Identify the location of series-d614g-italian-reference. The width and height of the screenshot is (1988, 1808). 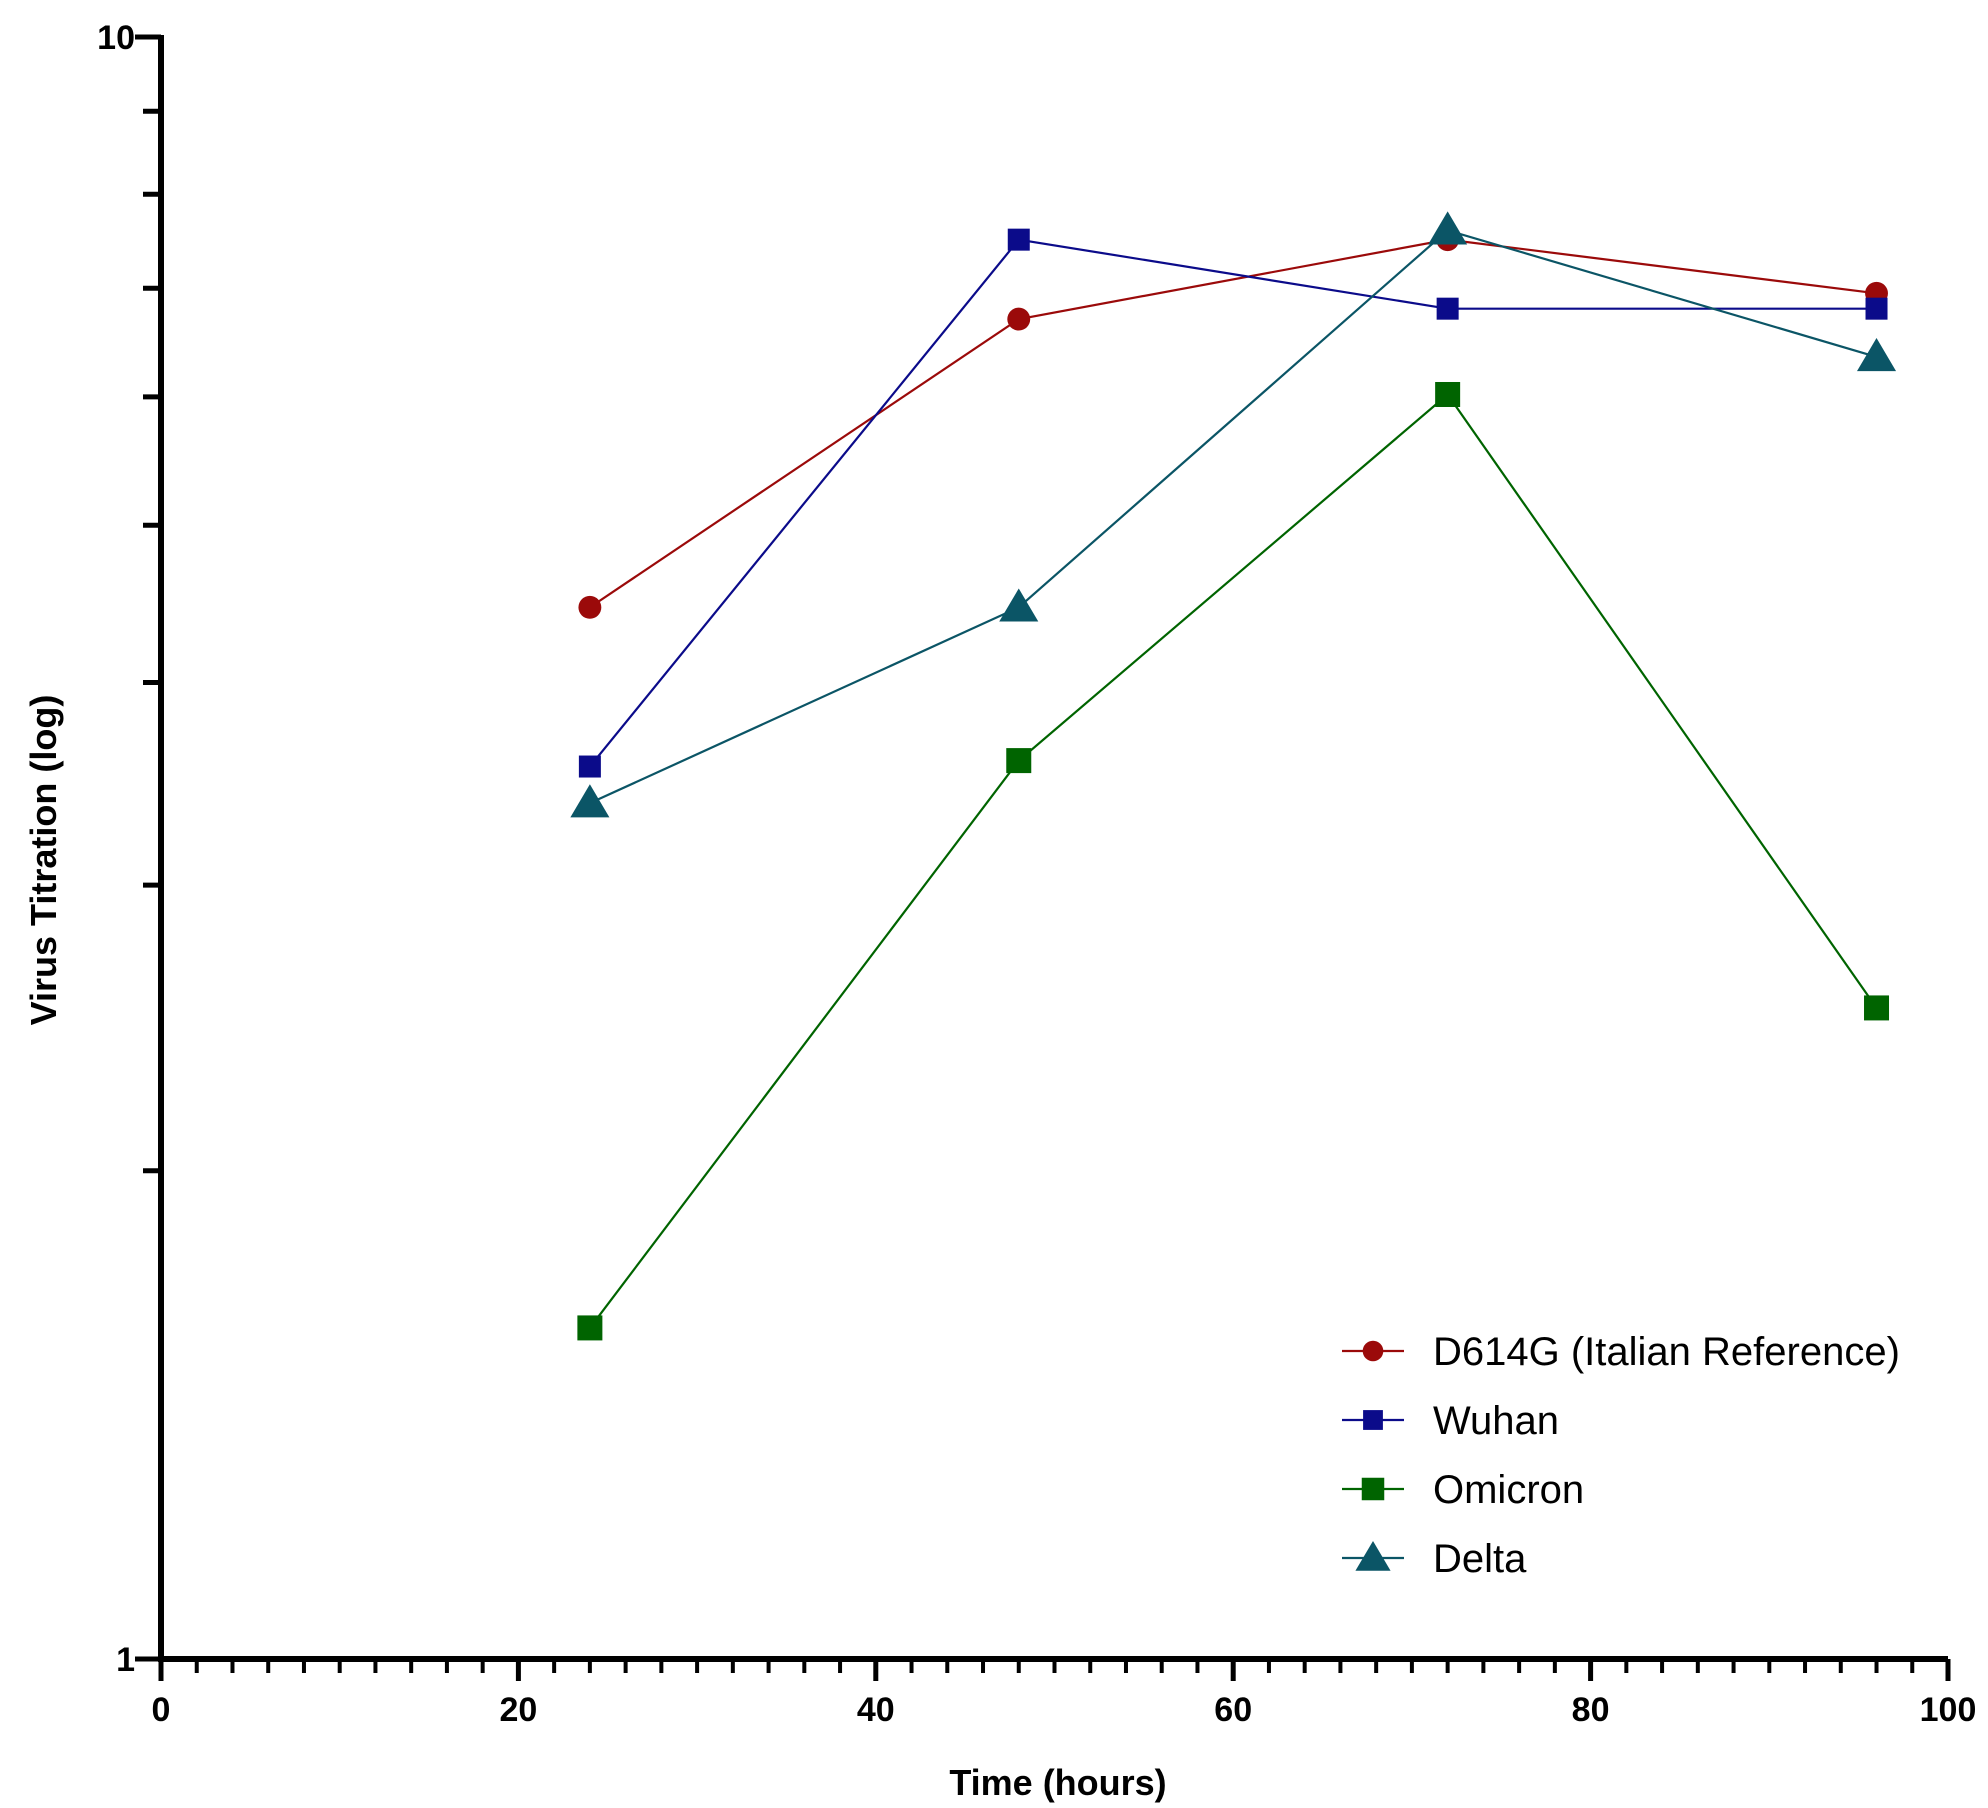
(1233, 423).